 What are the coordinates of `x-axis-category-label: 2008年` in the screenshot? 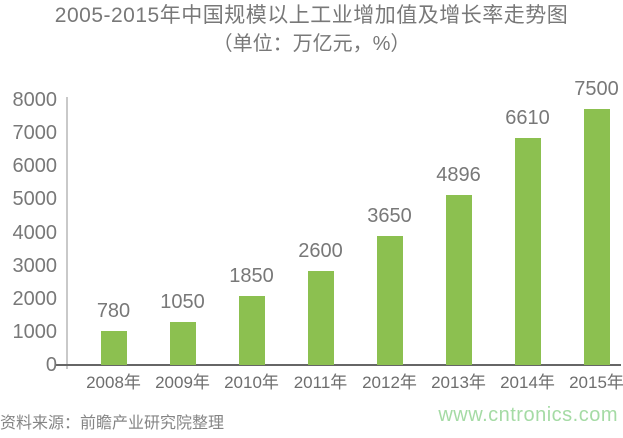 It's located at (113, 382).